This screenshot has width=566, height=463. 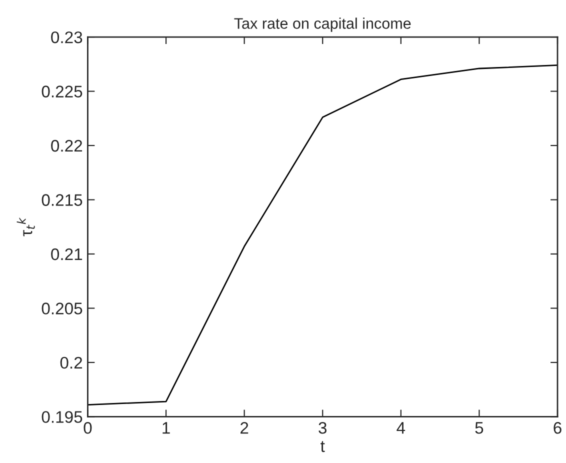 What do you see at coordinates (401, 428) in the screenshot?
I see `x-tick-label: 4` at bounding box center [401, 428].